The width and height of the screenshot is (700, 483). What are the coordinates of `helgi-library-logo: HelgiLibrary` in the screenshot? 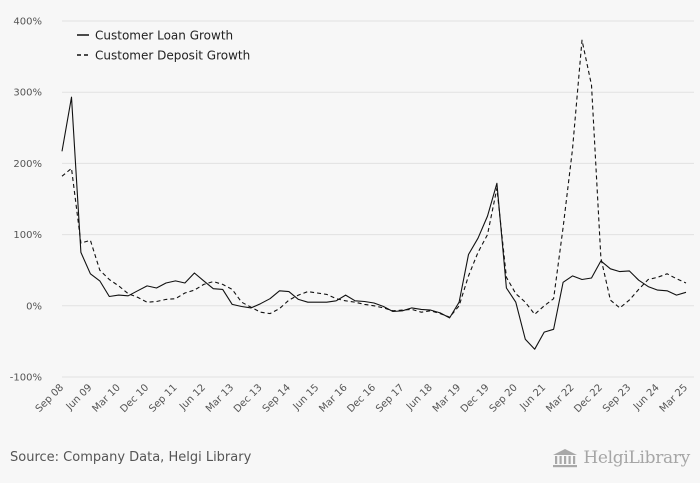 It's located at (621, 458).